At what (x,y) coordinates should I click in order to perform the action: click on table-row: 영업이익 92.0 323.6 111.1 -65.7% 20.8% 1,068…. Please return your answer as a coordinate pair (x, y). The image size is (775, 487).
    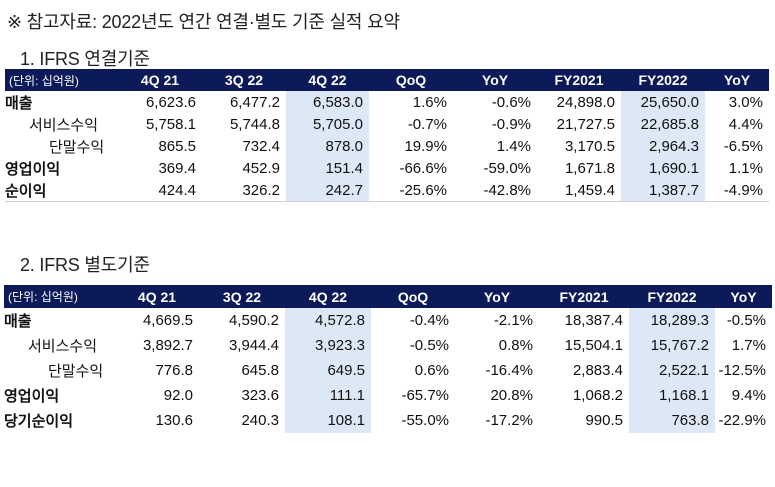
    Looking at the image, I should click on (388, 395).